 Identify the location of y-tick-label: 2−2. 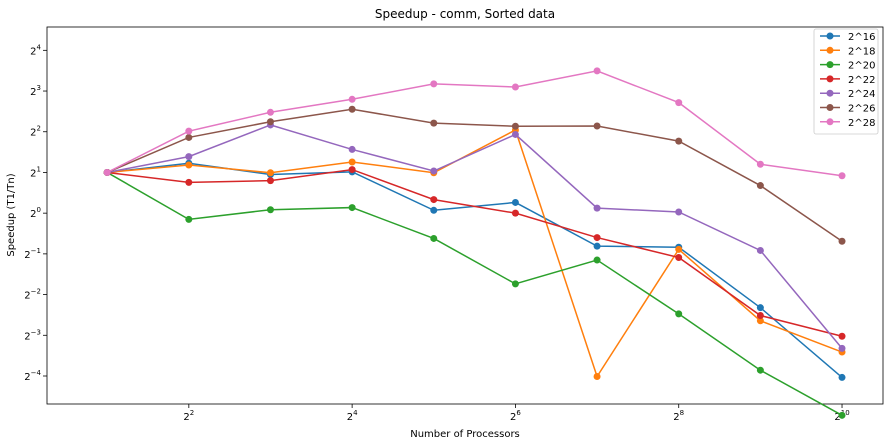
(32, 295).